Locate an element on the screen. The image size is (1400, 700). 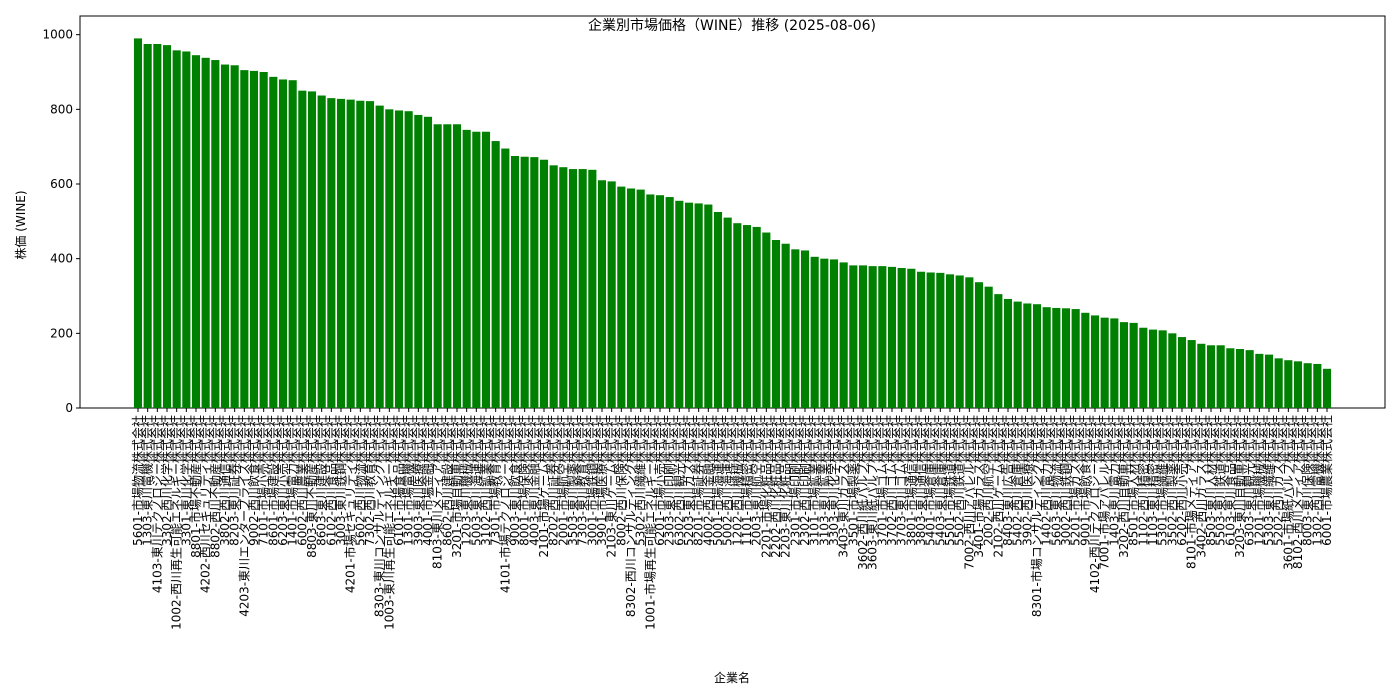
x-tick-label: 5403-東川倉庫株式会社 is located at coordinates (939, 480).